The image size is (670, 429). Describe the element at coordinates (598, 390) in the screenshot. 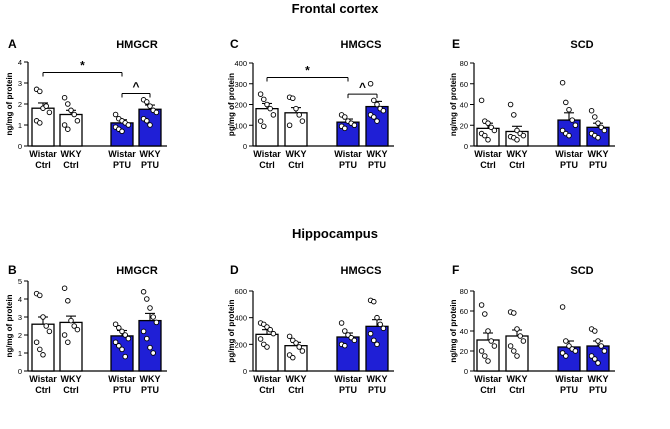

I see `panel-f-category-label: PTU` at that location.